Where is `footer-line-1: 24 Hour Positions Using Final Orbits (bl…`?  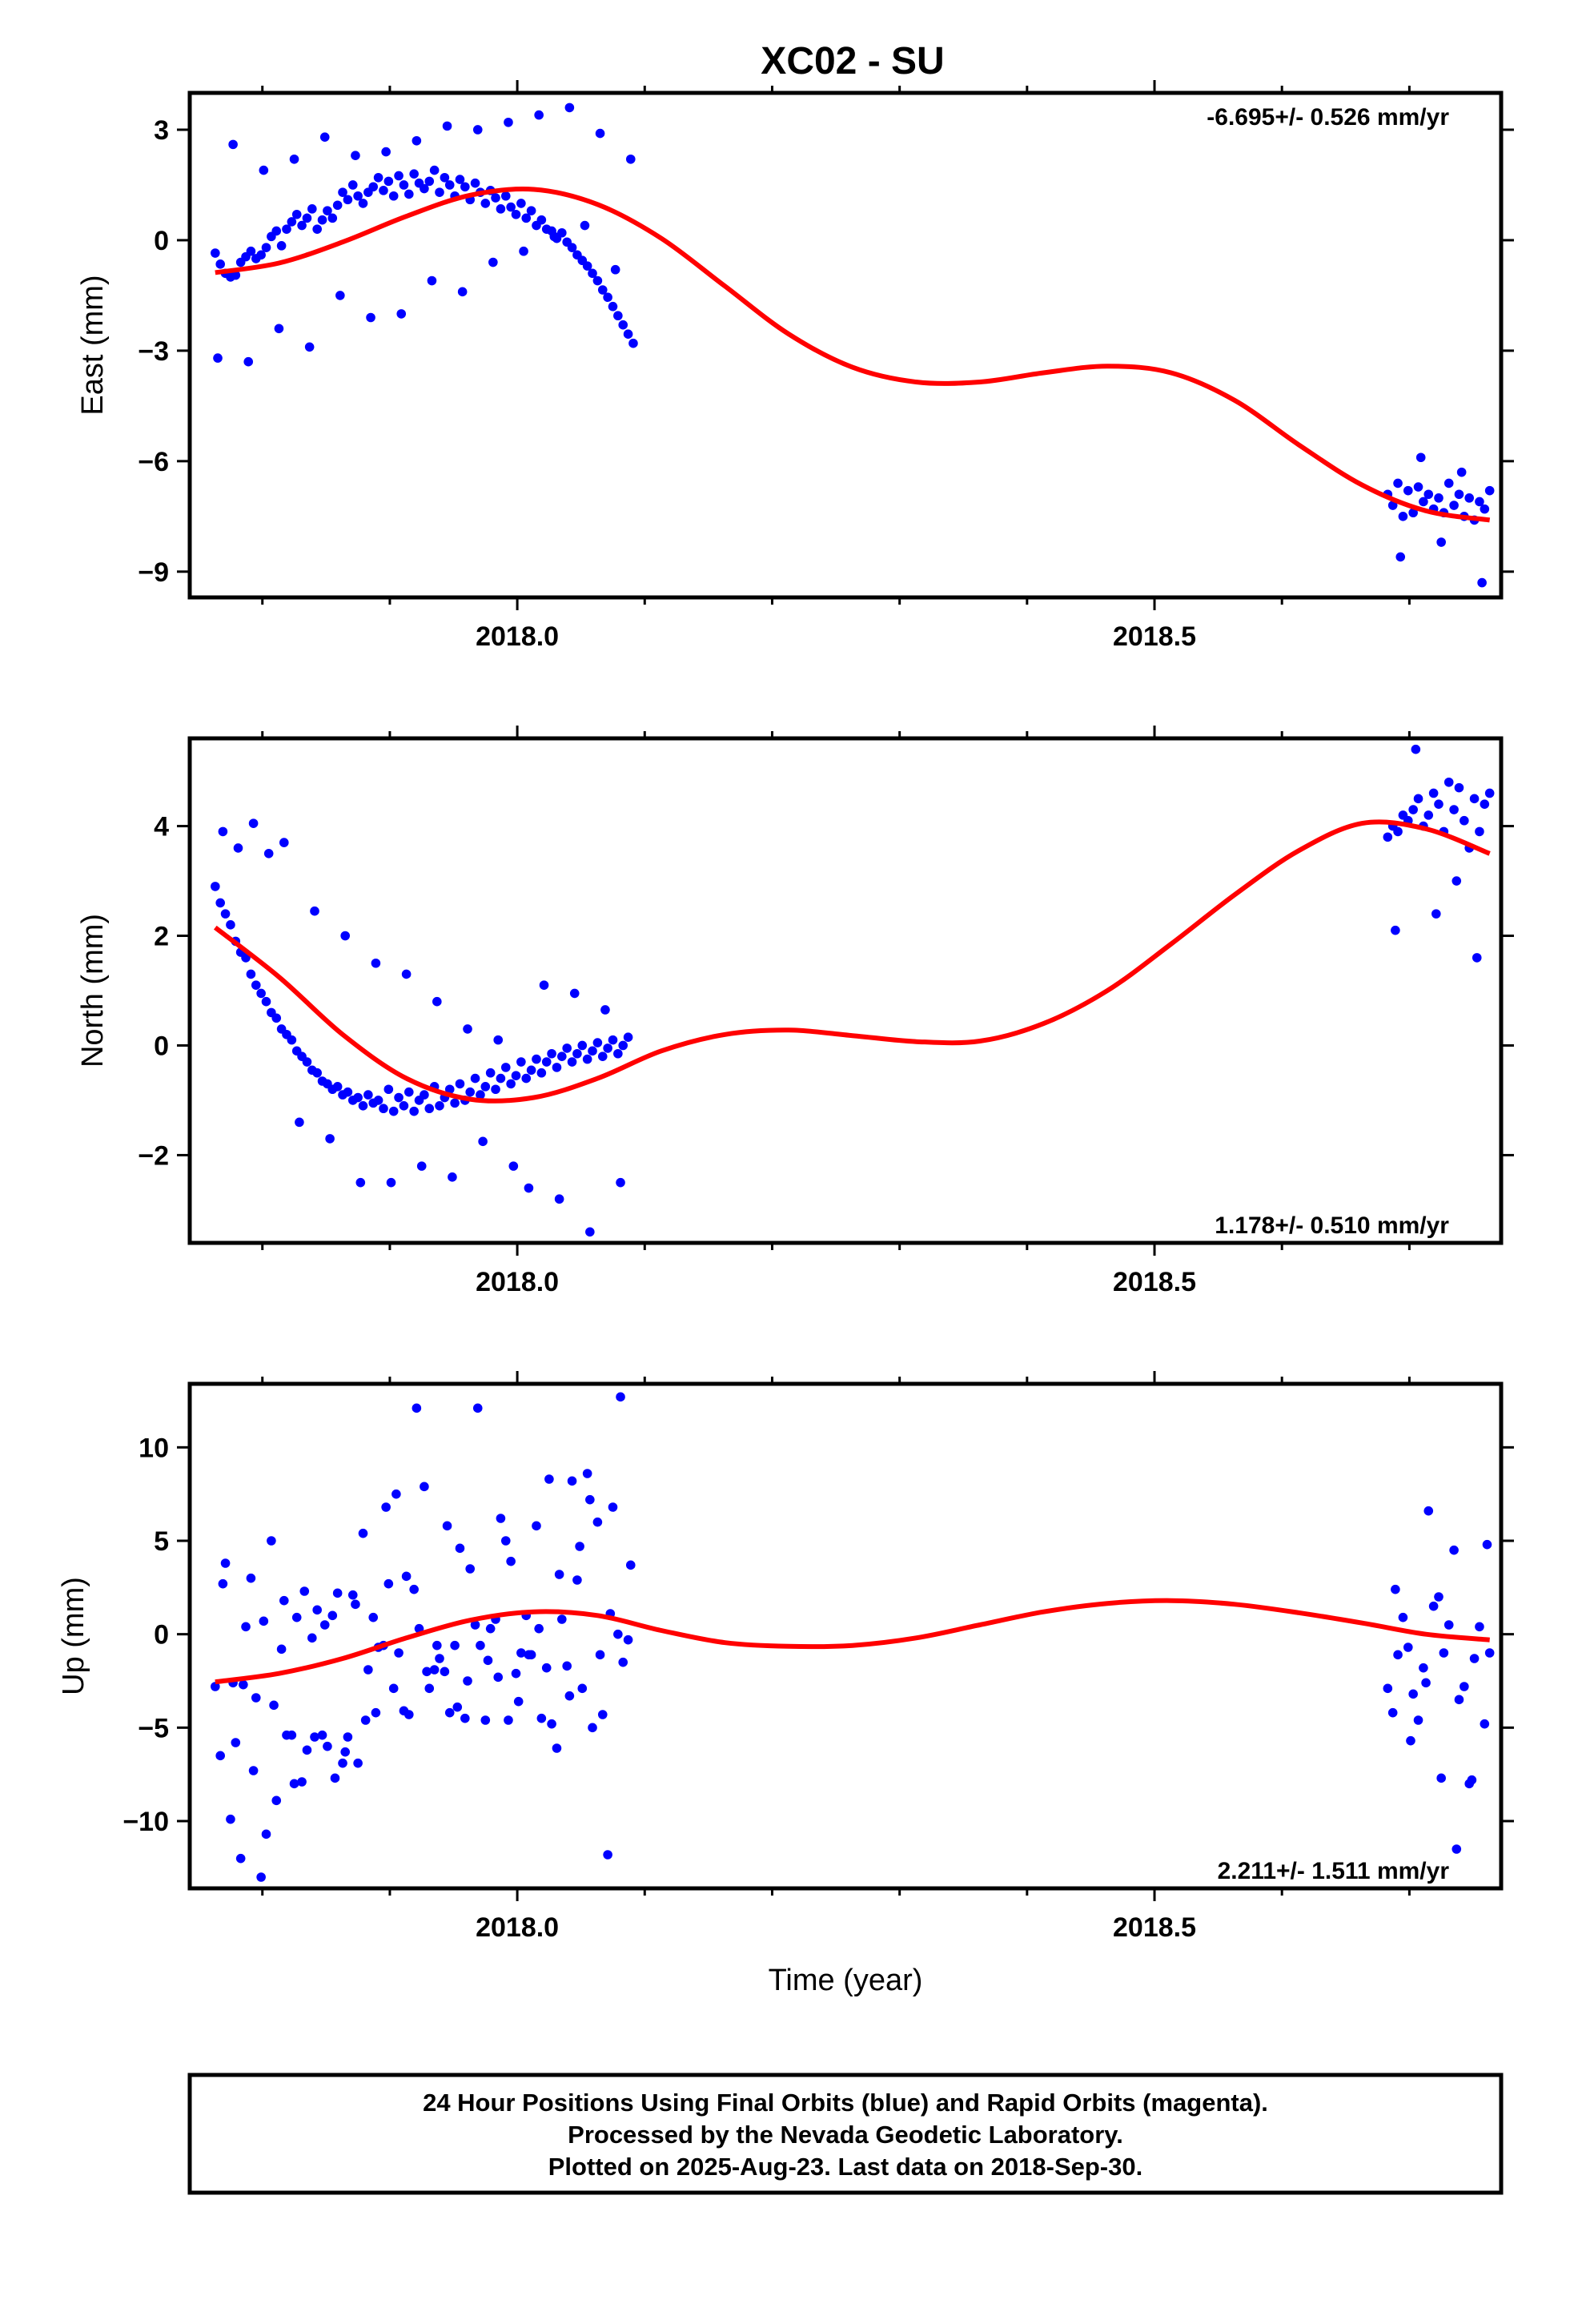
footer-line-1: 24 Hour Positions Using Final Orbits (bl… is located at coordinates (846, 2103).